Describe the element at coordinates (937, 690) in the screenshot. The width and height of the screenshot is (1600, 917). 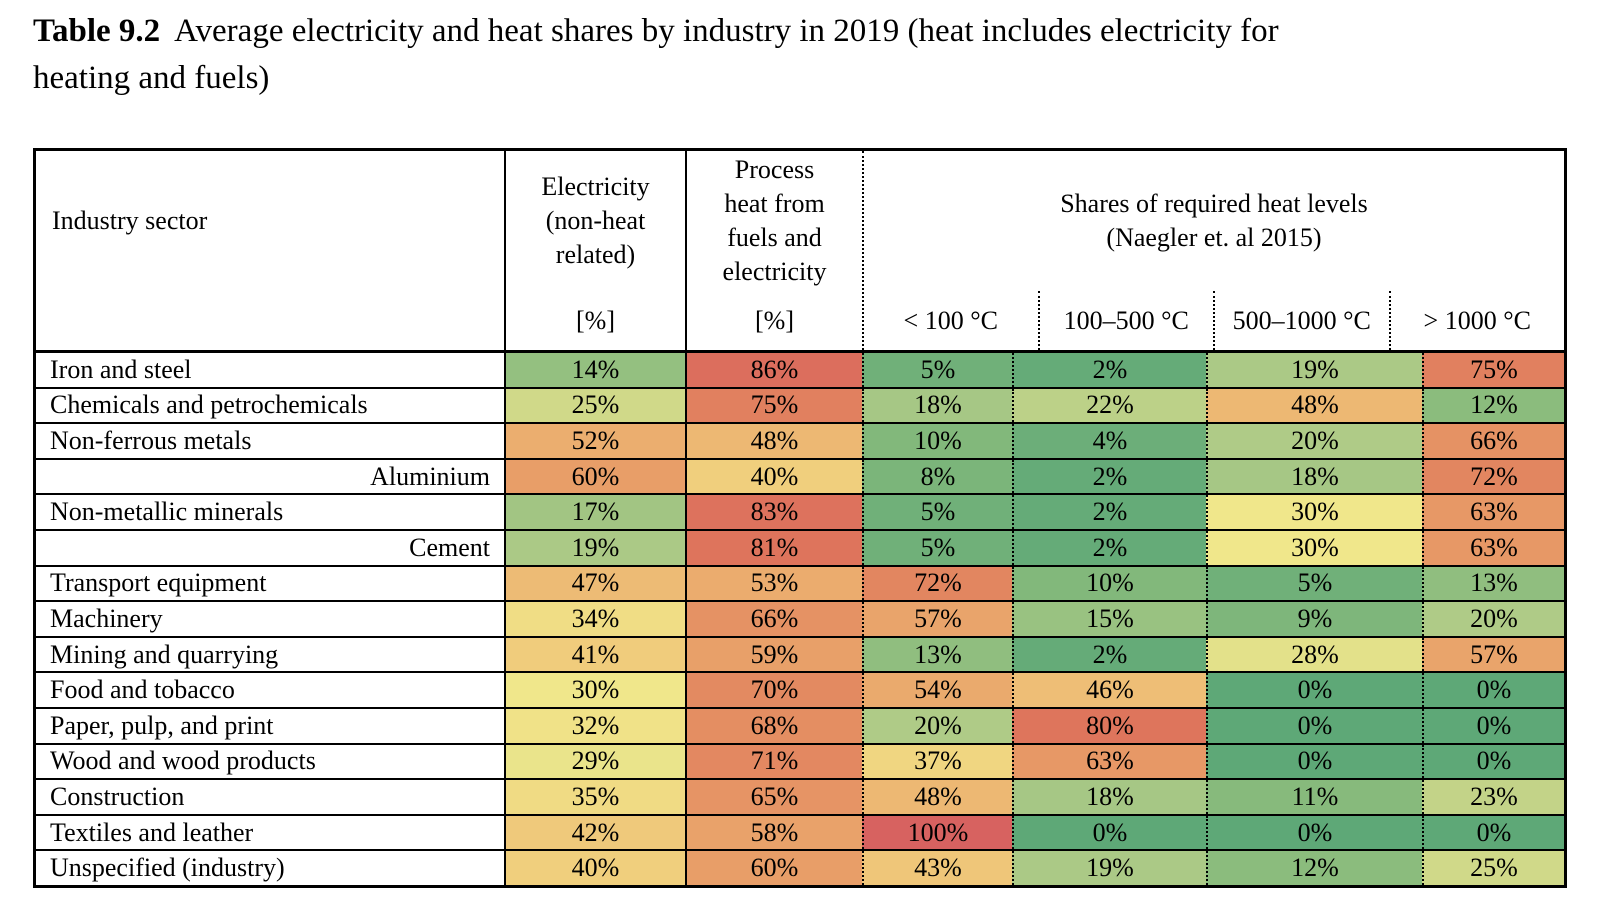
I see `value-cell: 54%` at that location.